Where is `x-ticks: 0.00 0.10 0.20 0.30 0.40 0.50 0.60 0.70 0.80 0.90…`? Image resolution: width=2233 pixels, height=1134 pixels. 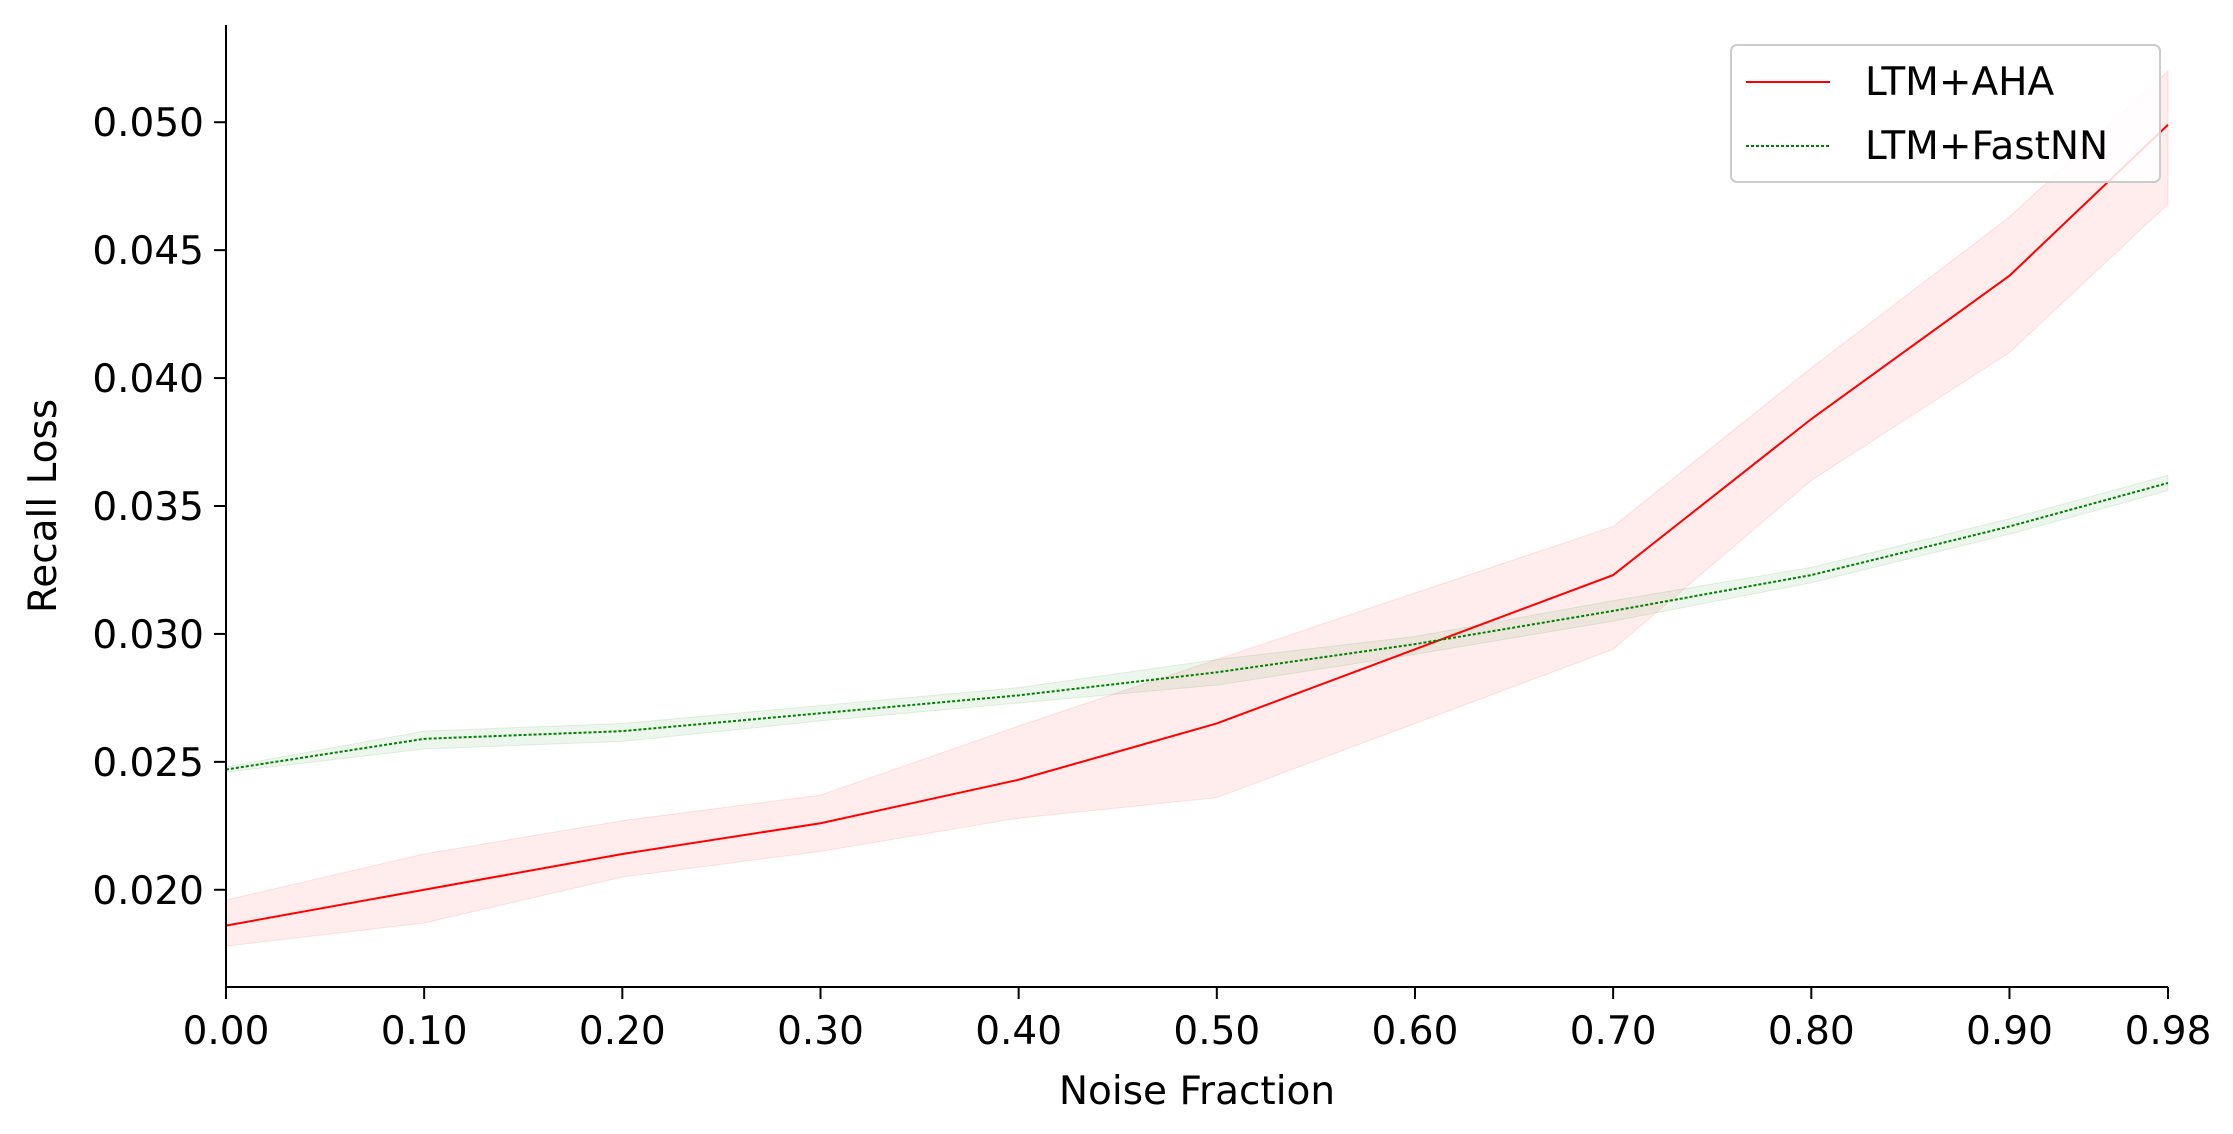 x-ticks: 0.00 0.10 0.20 0.30 0.40 0.50 0.60 0.70 0.80 0.90… is located at coordinates (1197, 1020).